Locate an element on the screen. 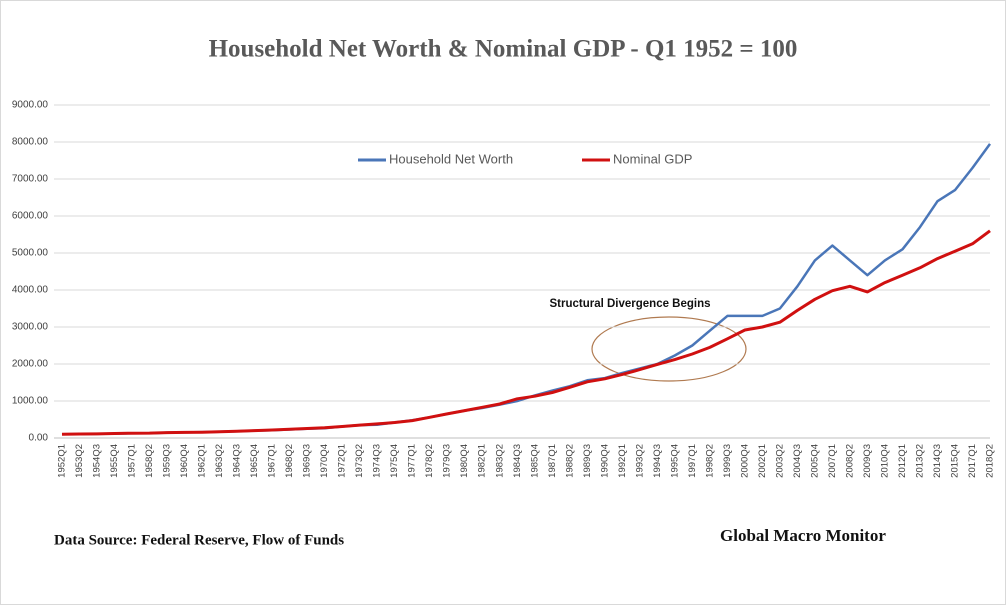 The width and height of the screenshot is (1006, 605). x-tick-label: 2017Q1 is located at coordinates (972, 461).